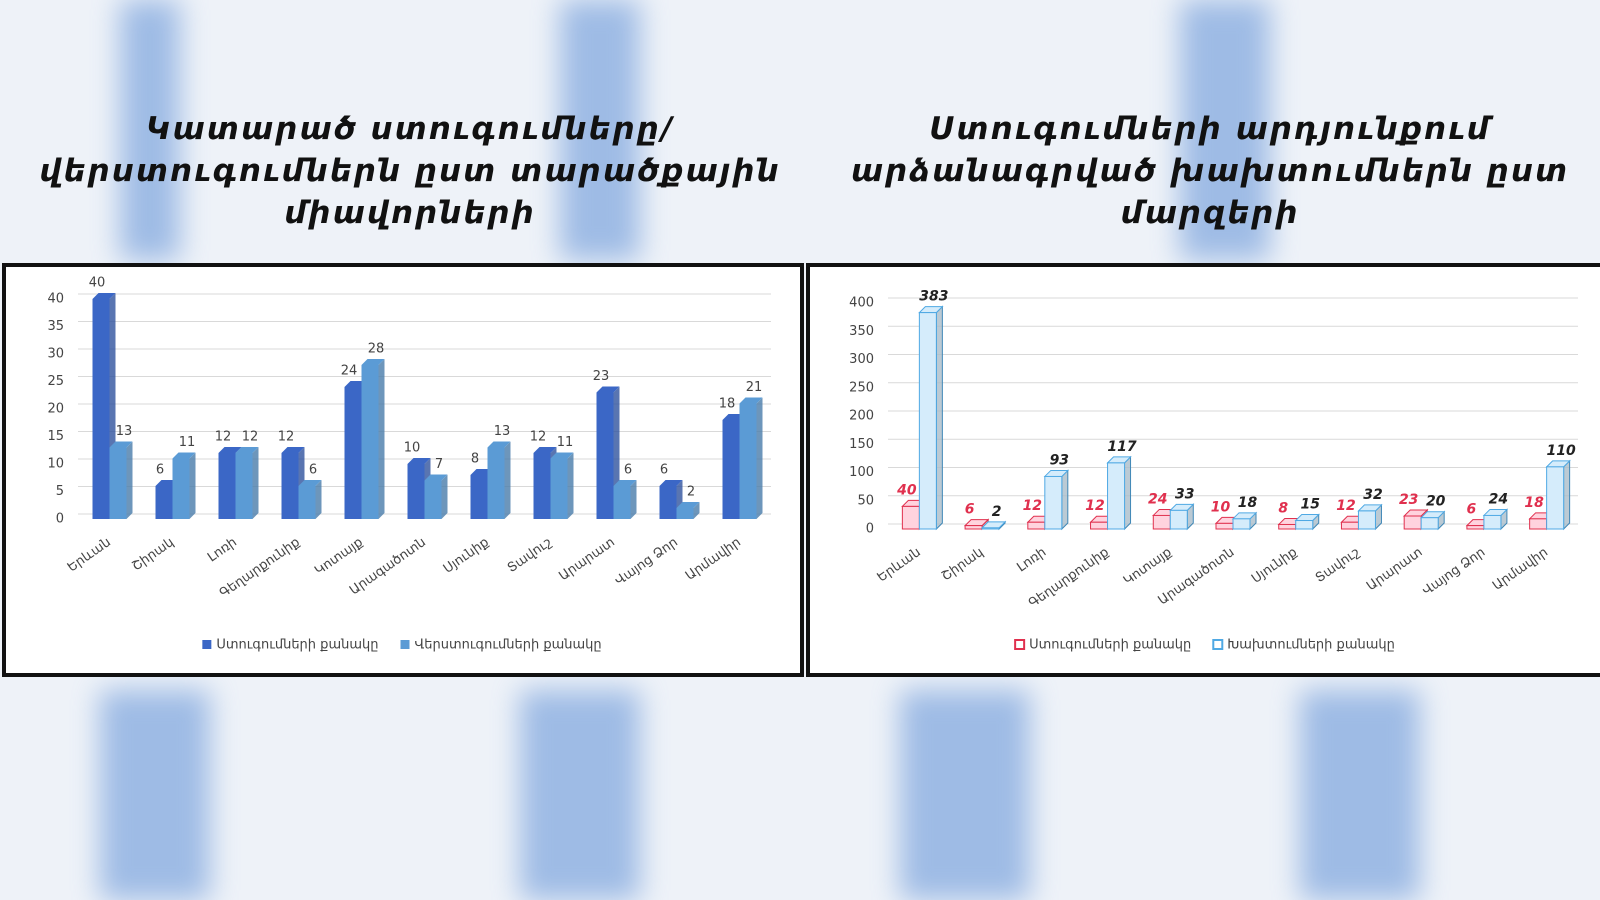  I want to click on y-tick-label: 20, so click(55, 409).